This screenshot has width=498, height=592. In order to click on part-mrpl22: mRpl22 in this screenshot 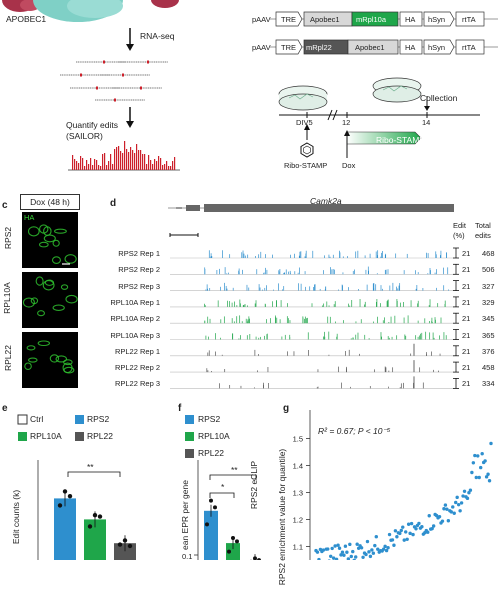, I will do `click(319, 47)`.